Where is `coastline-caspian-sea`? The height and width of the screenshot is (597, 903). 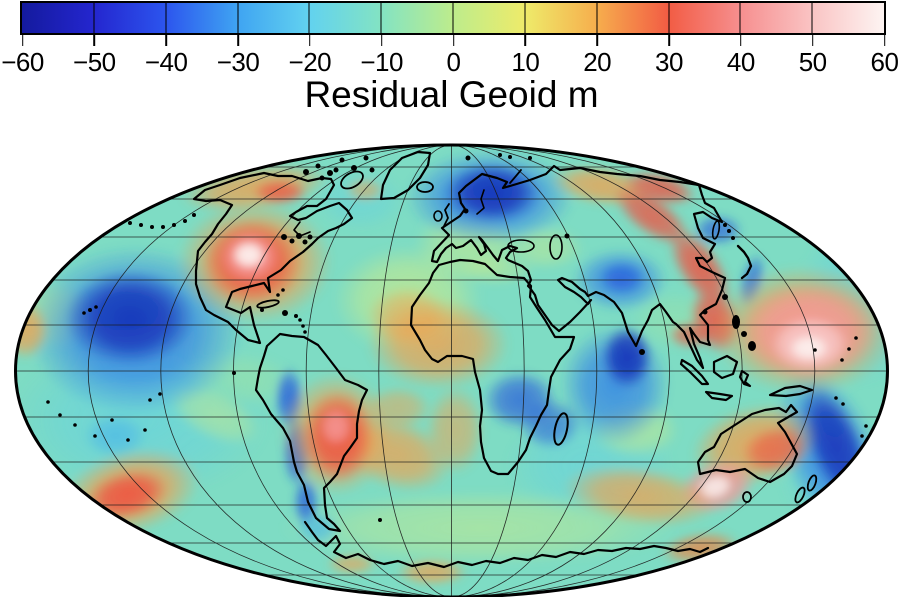
coastline-caspian-sea is located at coordinates (556, 247).